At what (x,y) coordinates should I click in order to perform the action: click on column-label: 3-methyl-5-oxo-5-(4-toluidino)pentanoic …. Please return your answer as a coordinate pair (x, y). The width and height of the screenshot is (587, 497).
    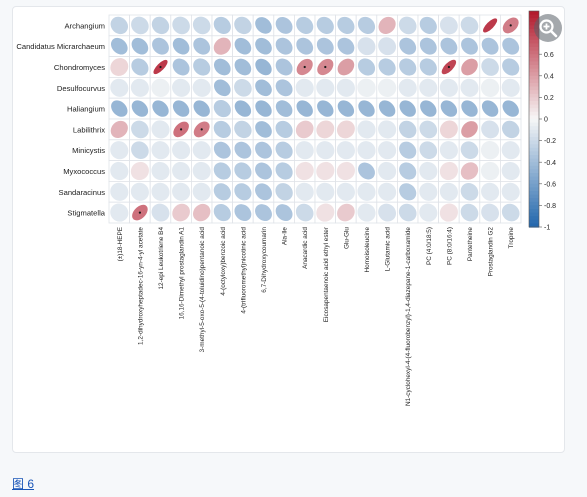
    Looking at the image, I should click on (202, 290).